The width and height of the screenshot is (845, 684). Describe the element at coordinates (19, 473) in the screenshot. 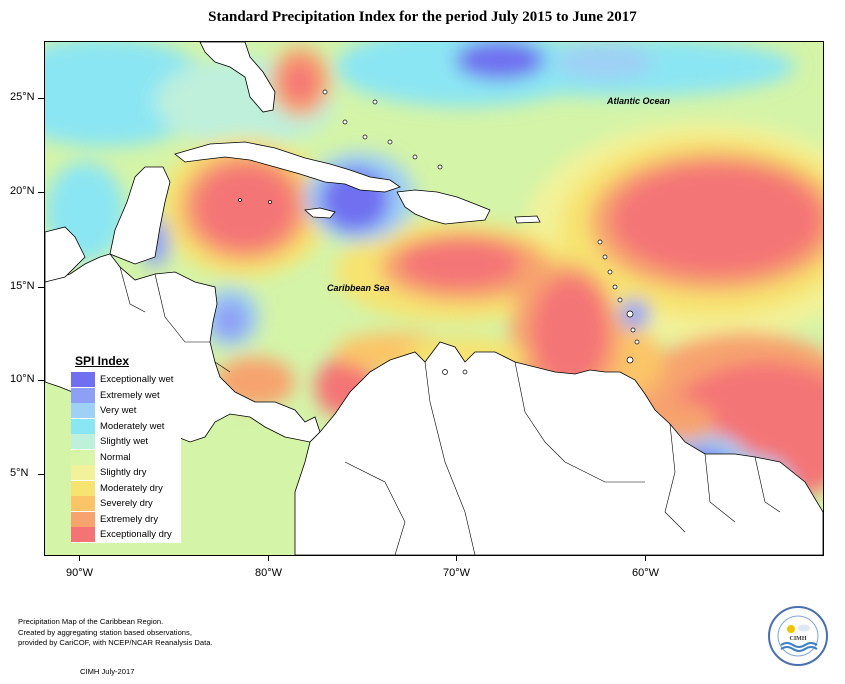

I see `lat-label-5n: 5°N` at that location.